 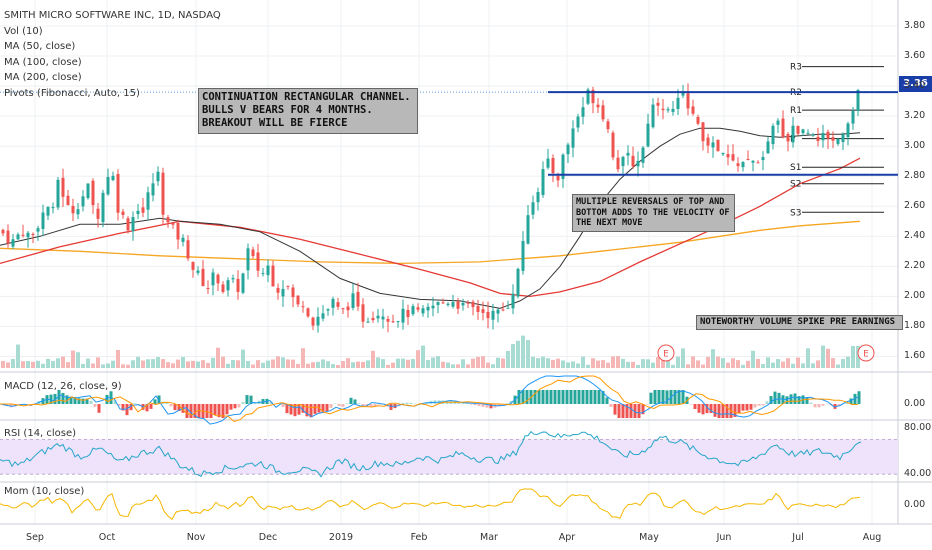 What do you see at coordinates (23, 31) in the screenshot?
I see `legend-volume: Vol (10)` at bounding box center [23, 31].